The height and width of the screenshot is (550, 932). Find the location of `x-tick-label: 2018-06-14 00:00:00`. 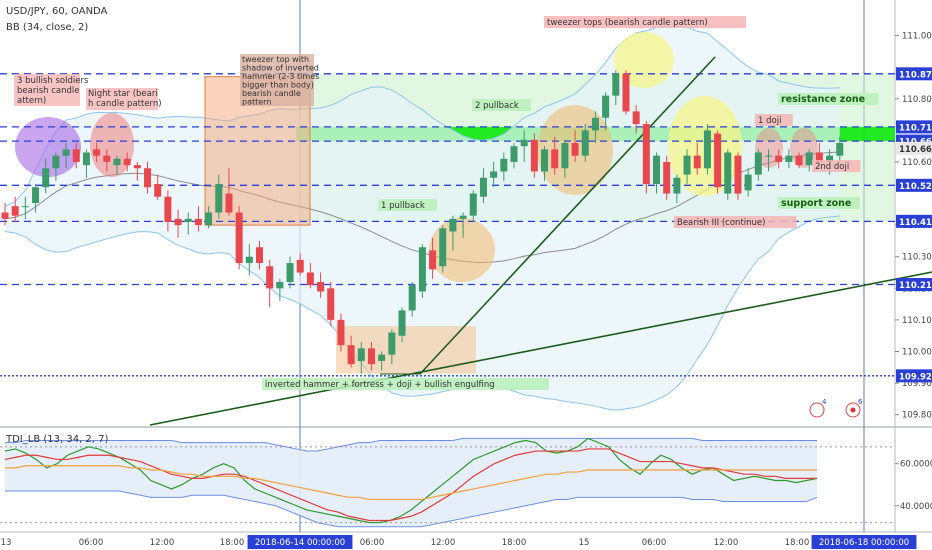

x-tick-label: 2018-06-14 00:00:00 is located at coordinates (300, 543).